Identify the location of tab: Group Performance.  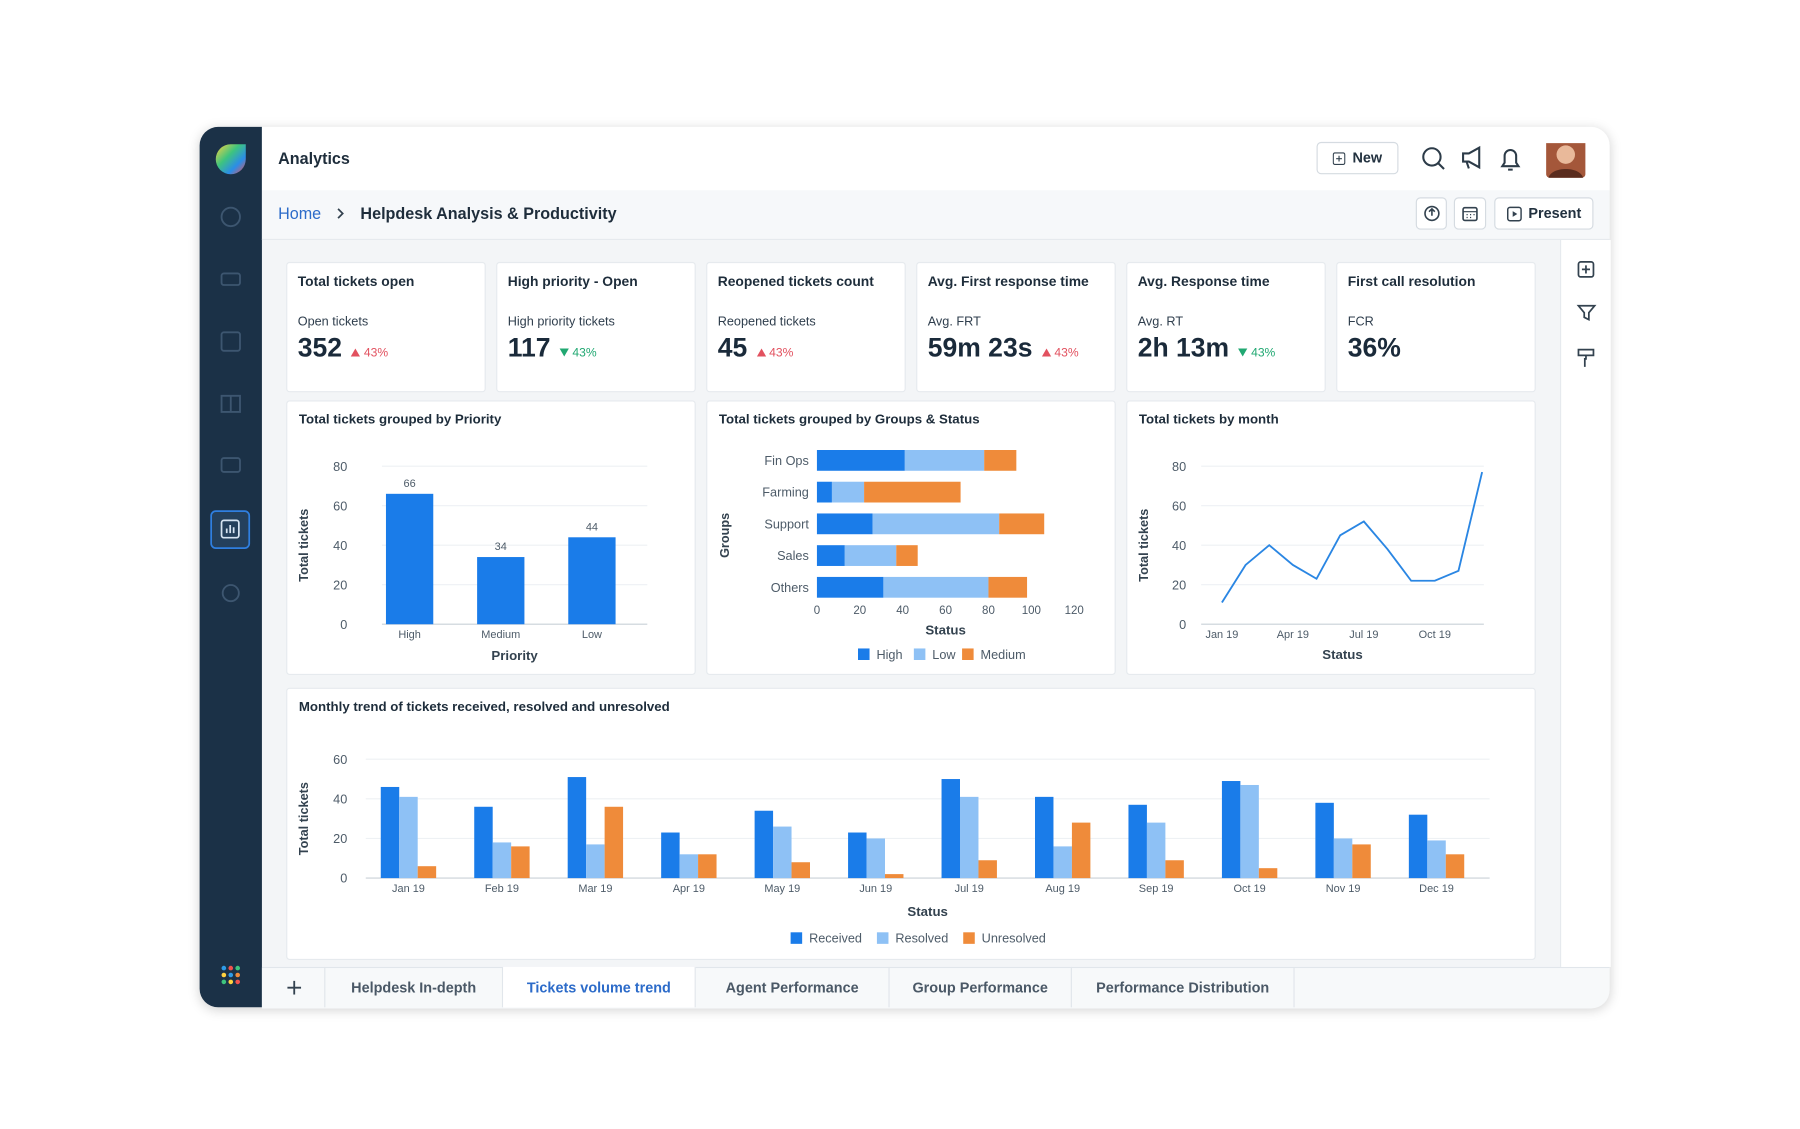
(981, 987).